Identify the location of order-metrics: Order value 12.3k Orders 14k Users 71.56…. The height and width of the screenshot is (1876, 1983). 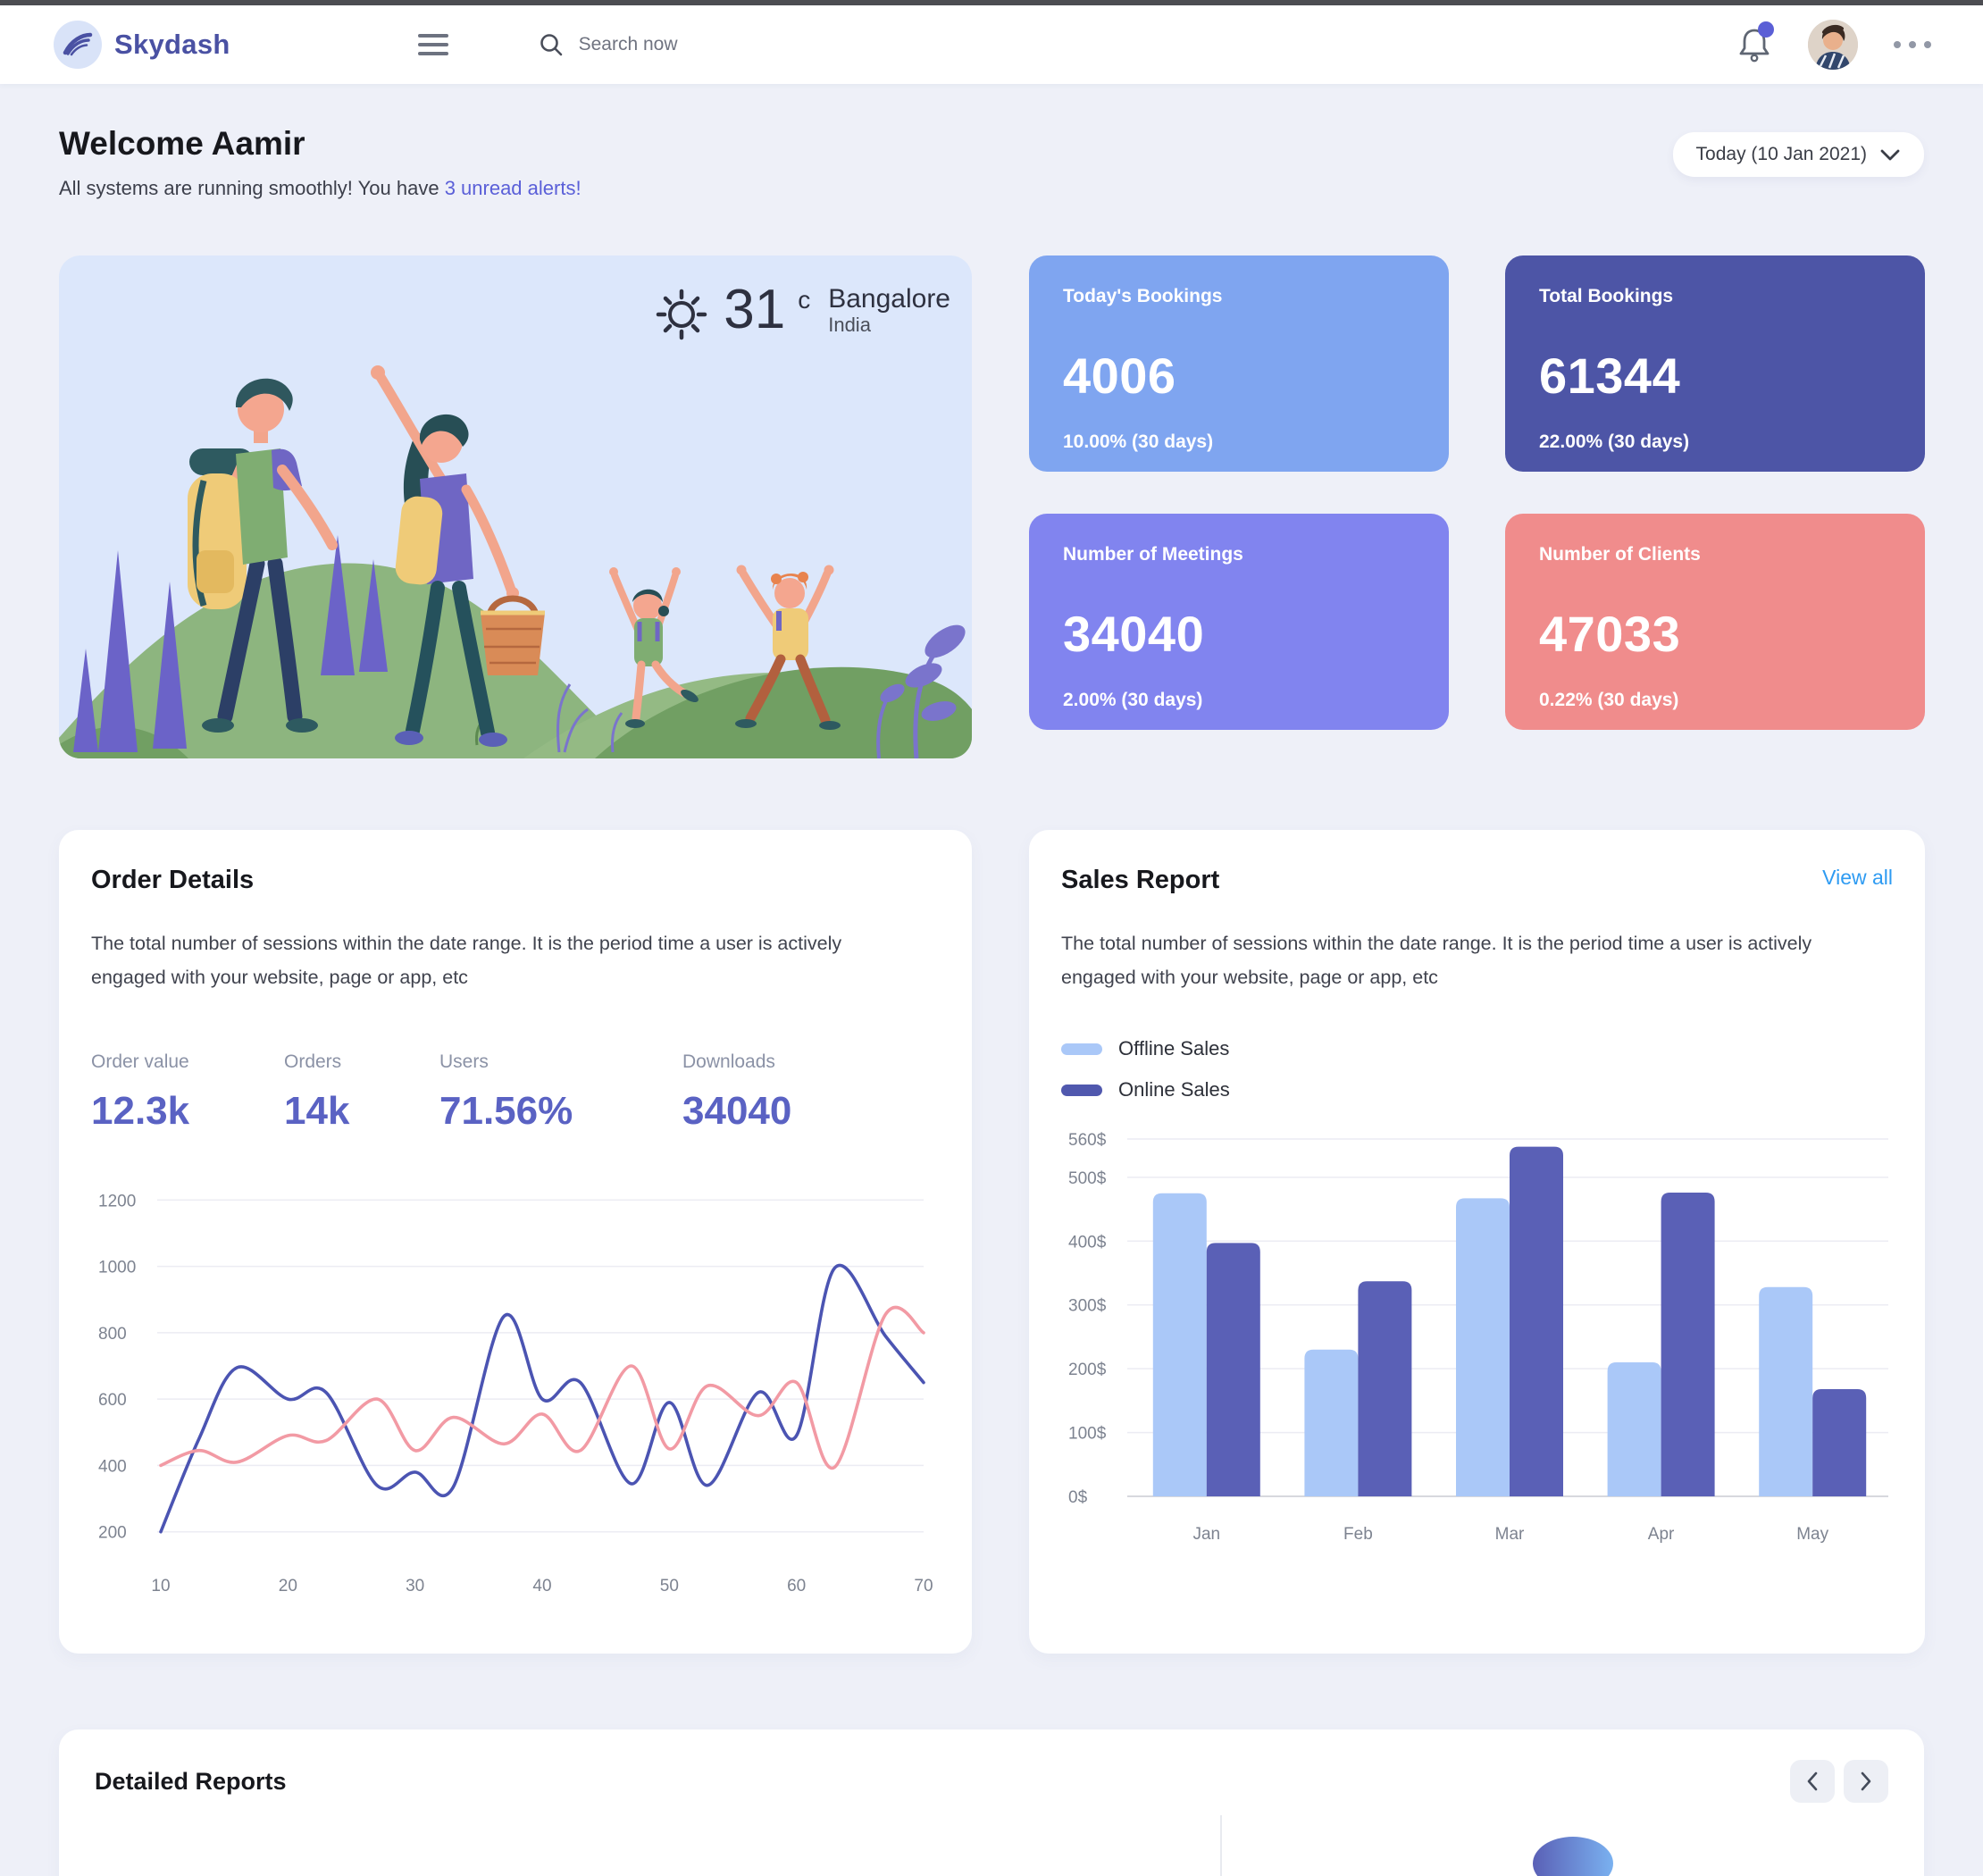
(515, 1092).